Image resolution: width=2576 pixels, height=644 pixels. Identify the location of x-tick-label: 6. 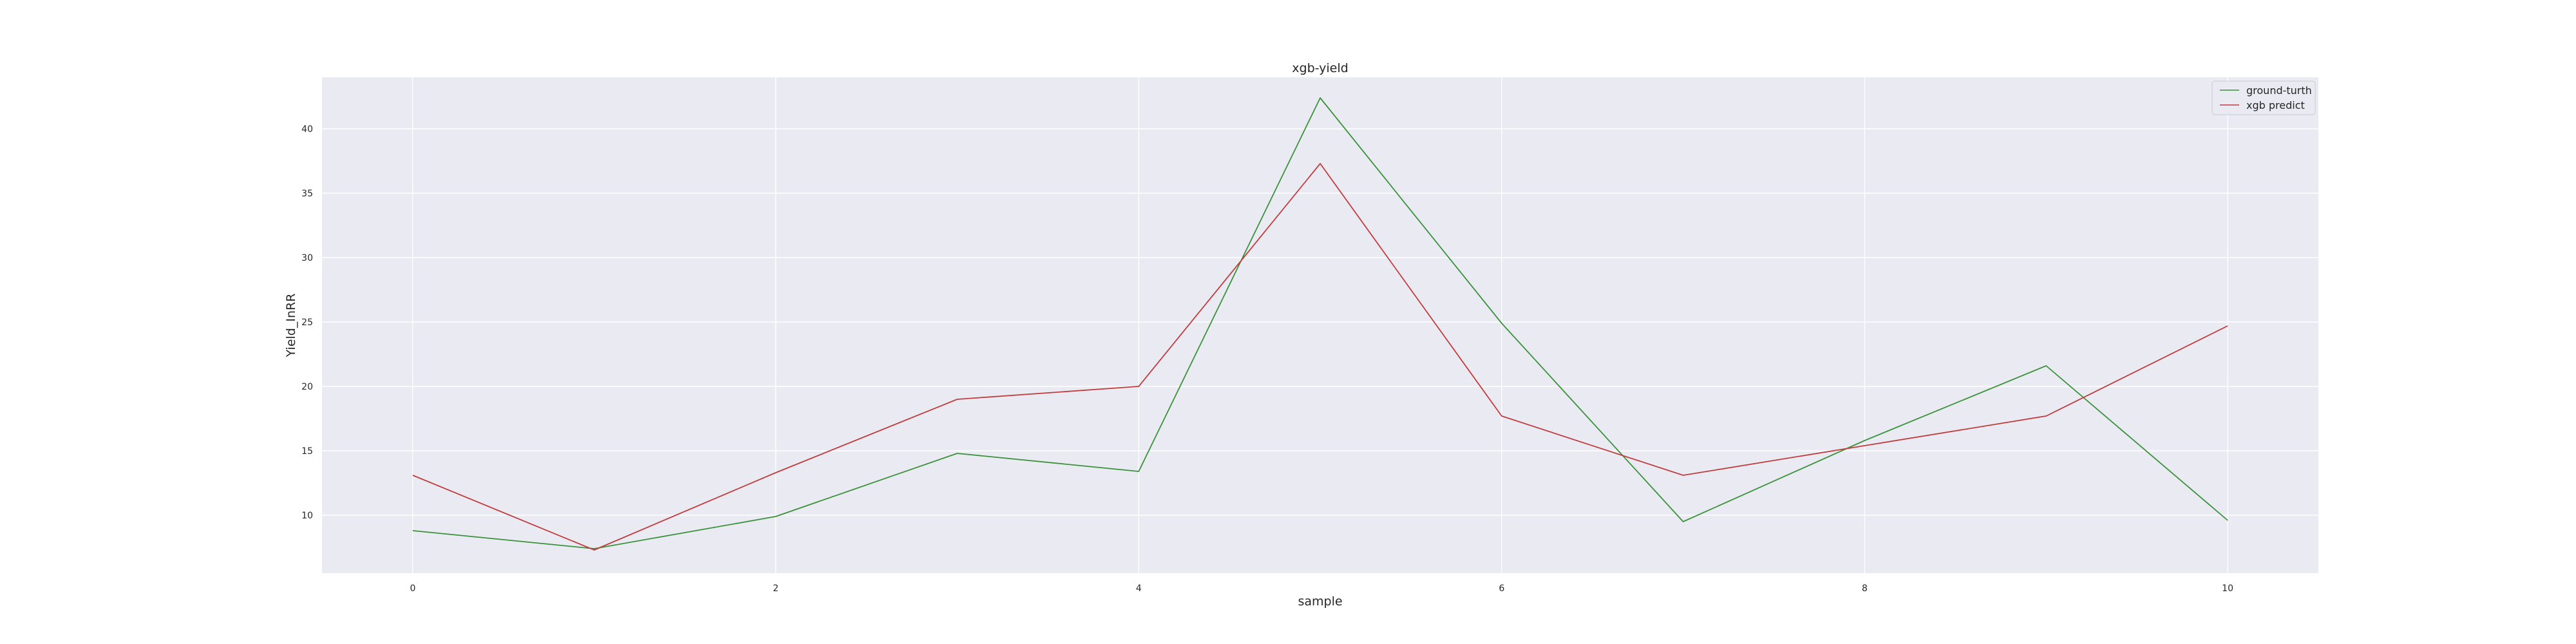
(1502, 588).